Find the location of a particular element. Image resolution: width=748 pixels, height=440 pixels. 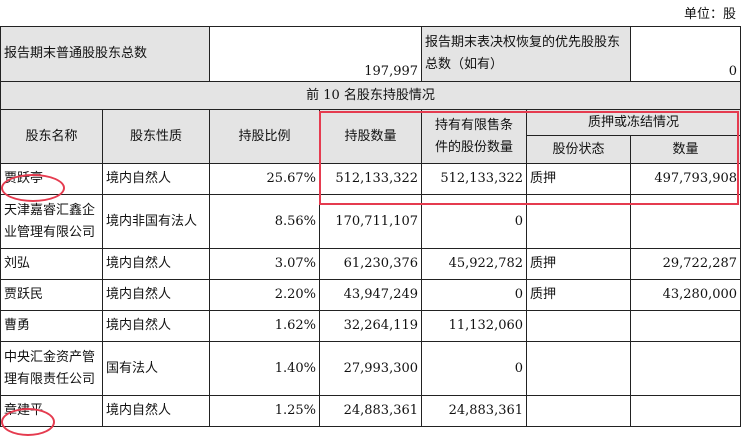

holding-shares: 61,230,376 is located at coordinates (371, 264).